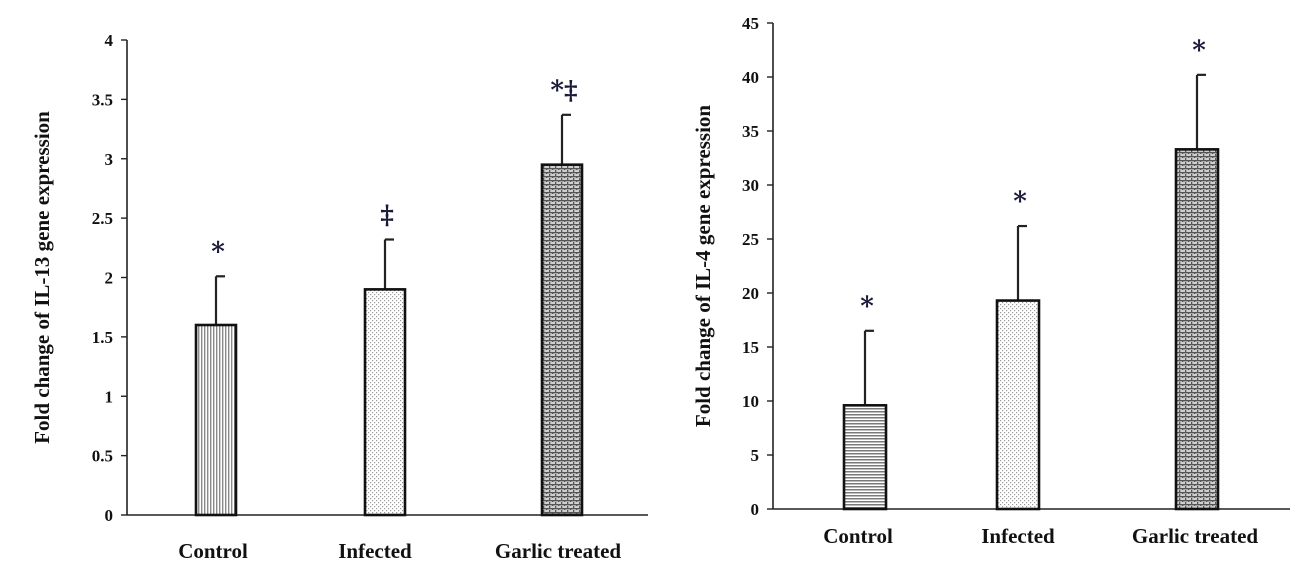 The height and width of the screenshot is (574, 1299). I want to click on chart1-y-tick-label: 1, so click(109, 396).